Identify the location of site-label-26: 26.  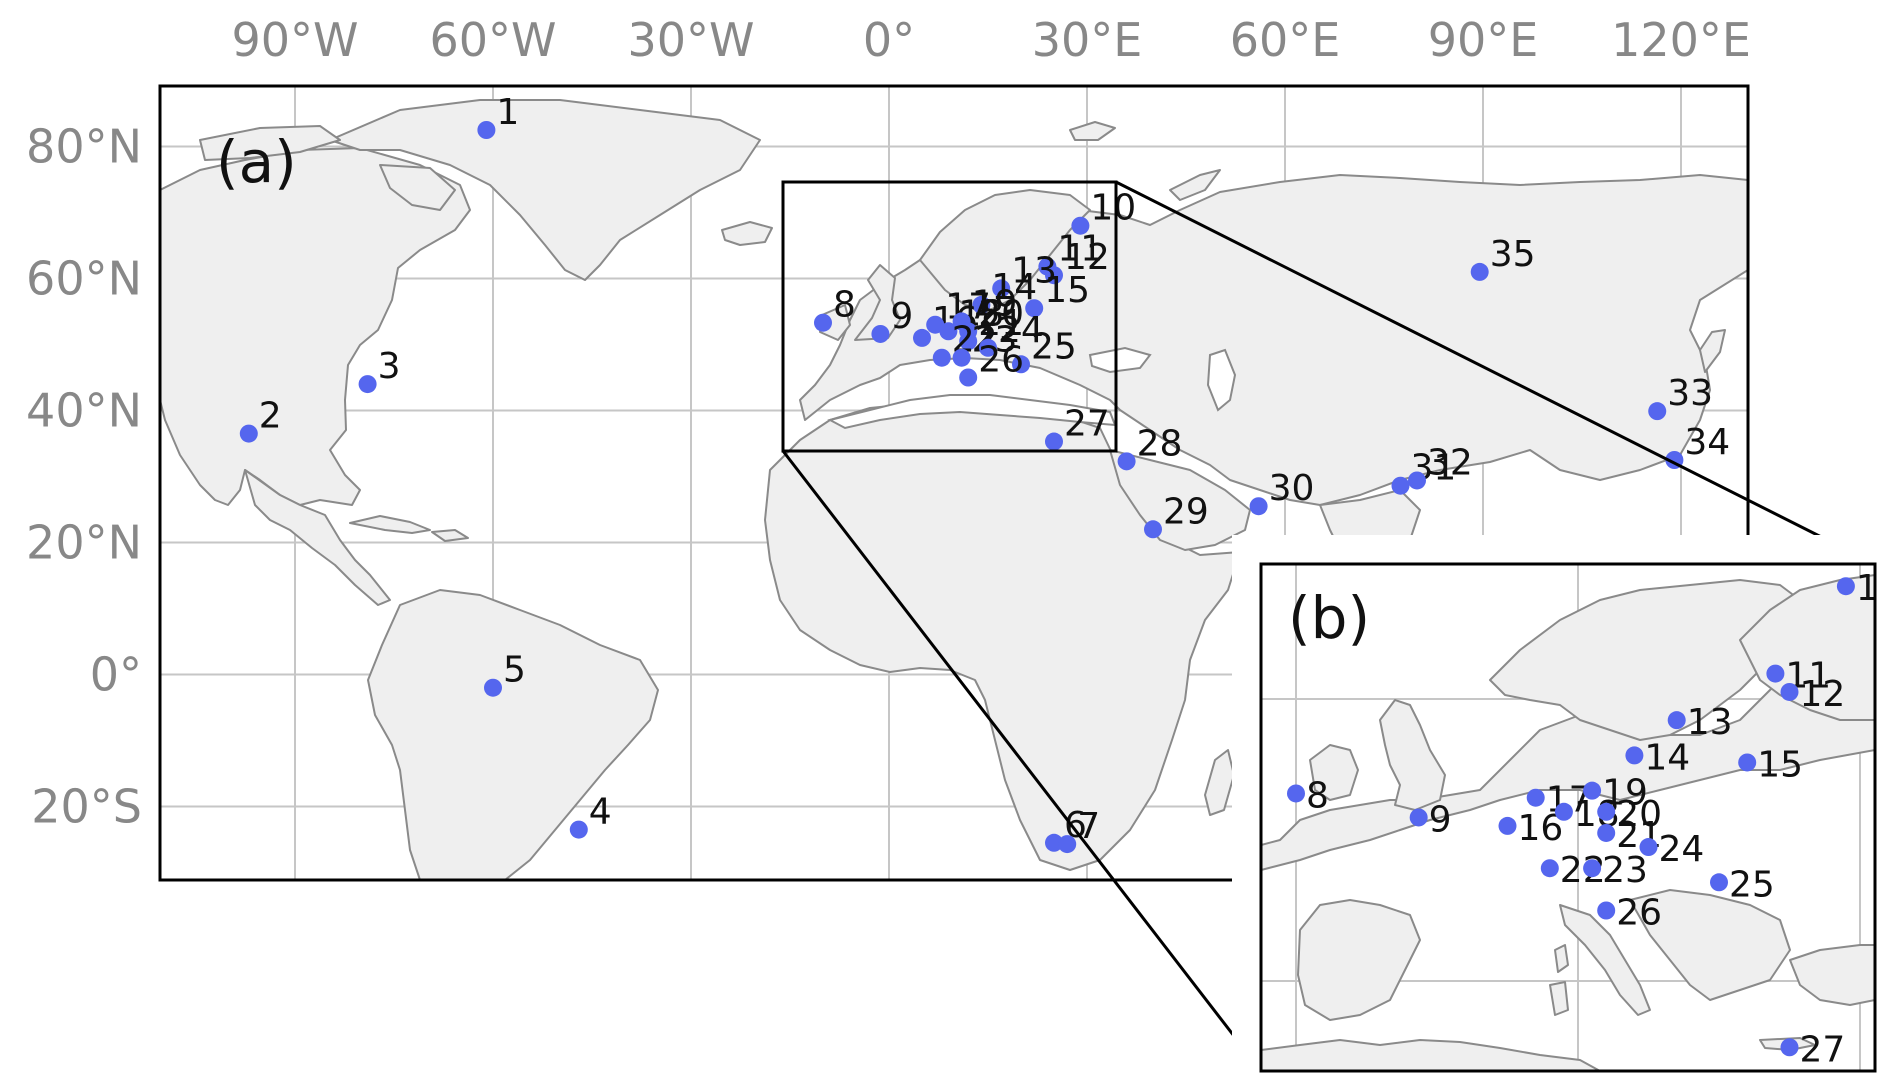
(1001, 360).